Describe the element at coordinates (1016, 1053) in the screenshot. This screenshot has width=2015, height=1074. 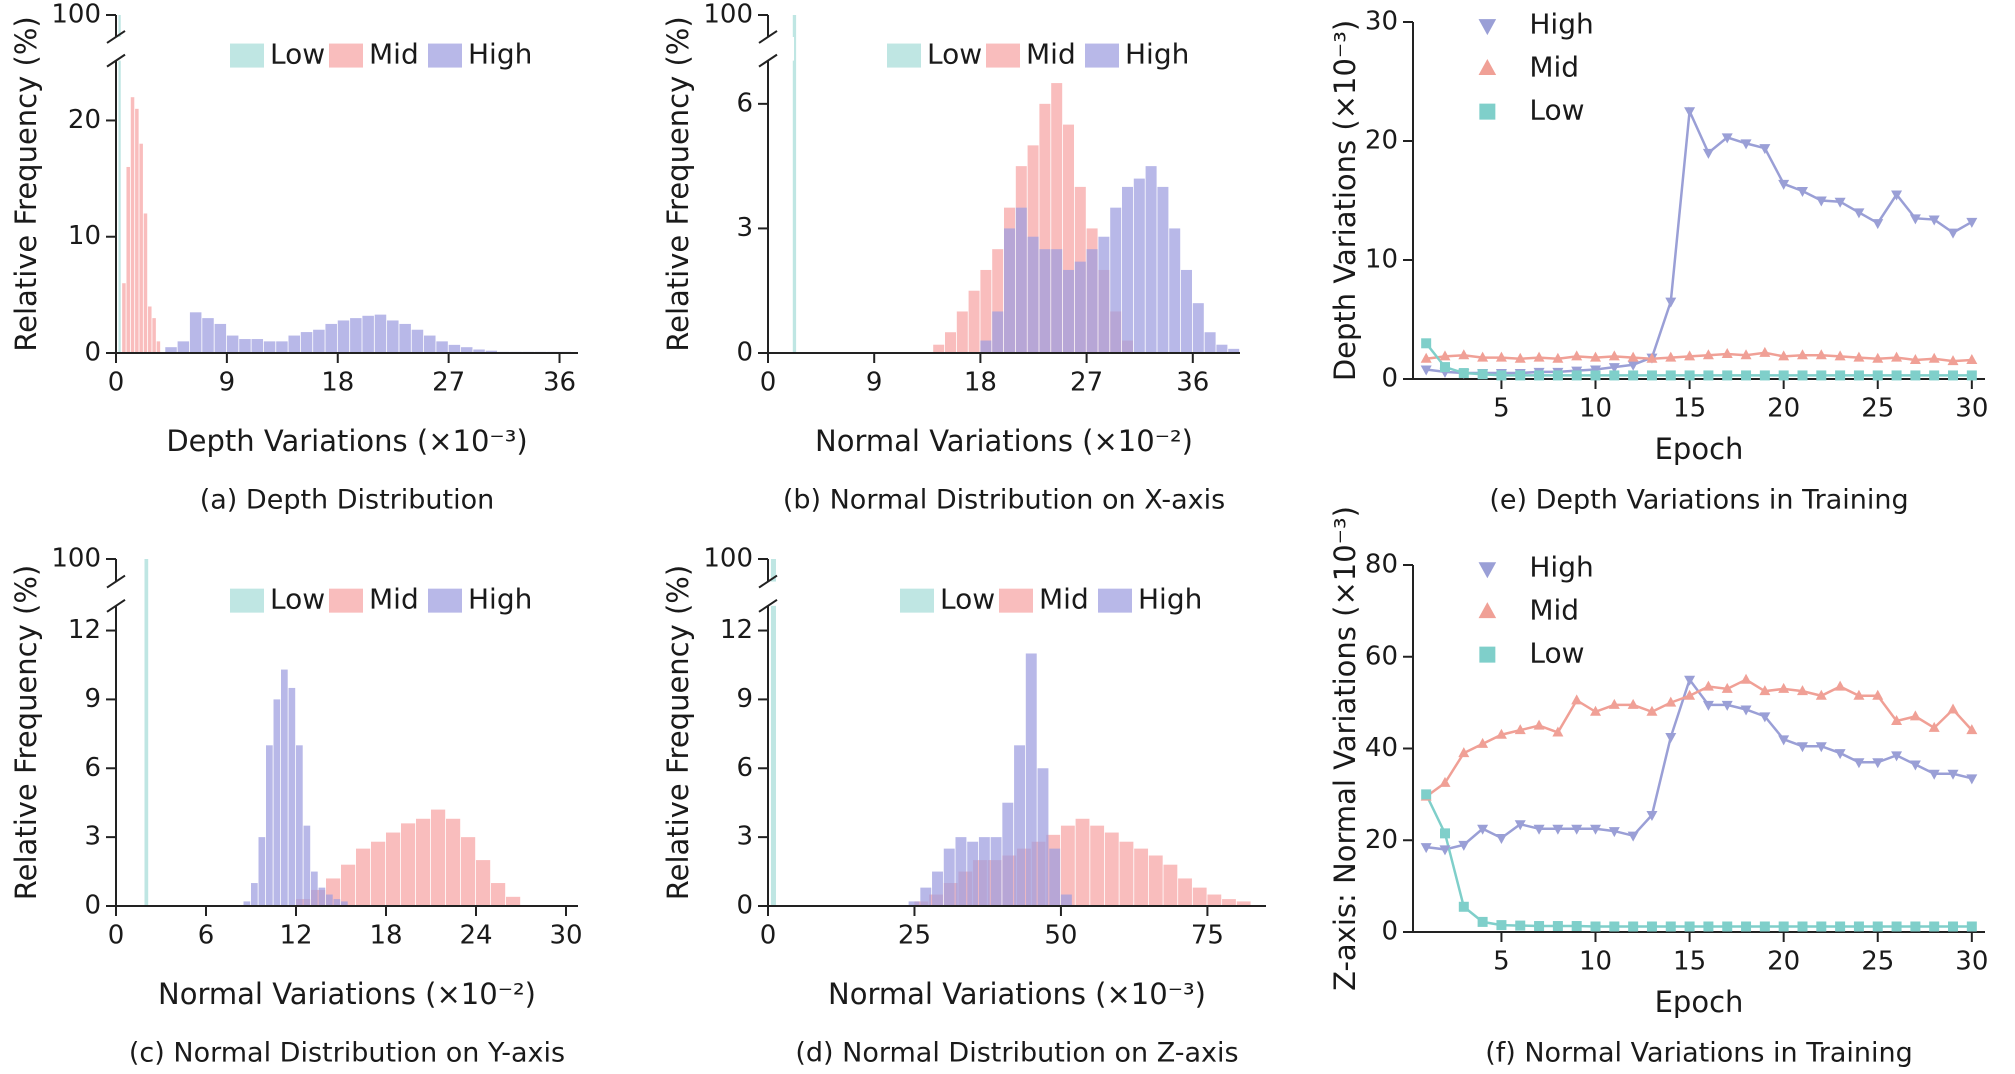
I see `caption: (d) Normal Distribution on Z-axis` at that location.